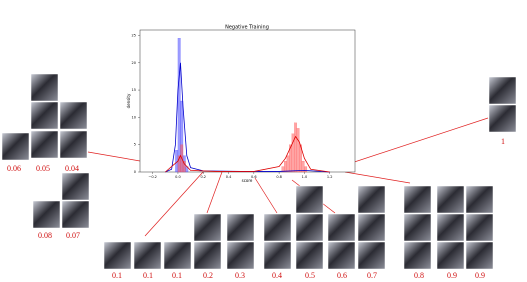  What do you see at coordinates (254, 177) in the screenshot?
I see `x-tick-label: 0.6` at bounding box center [254, 177].